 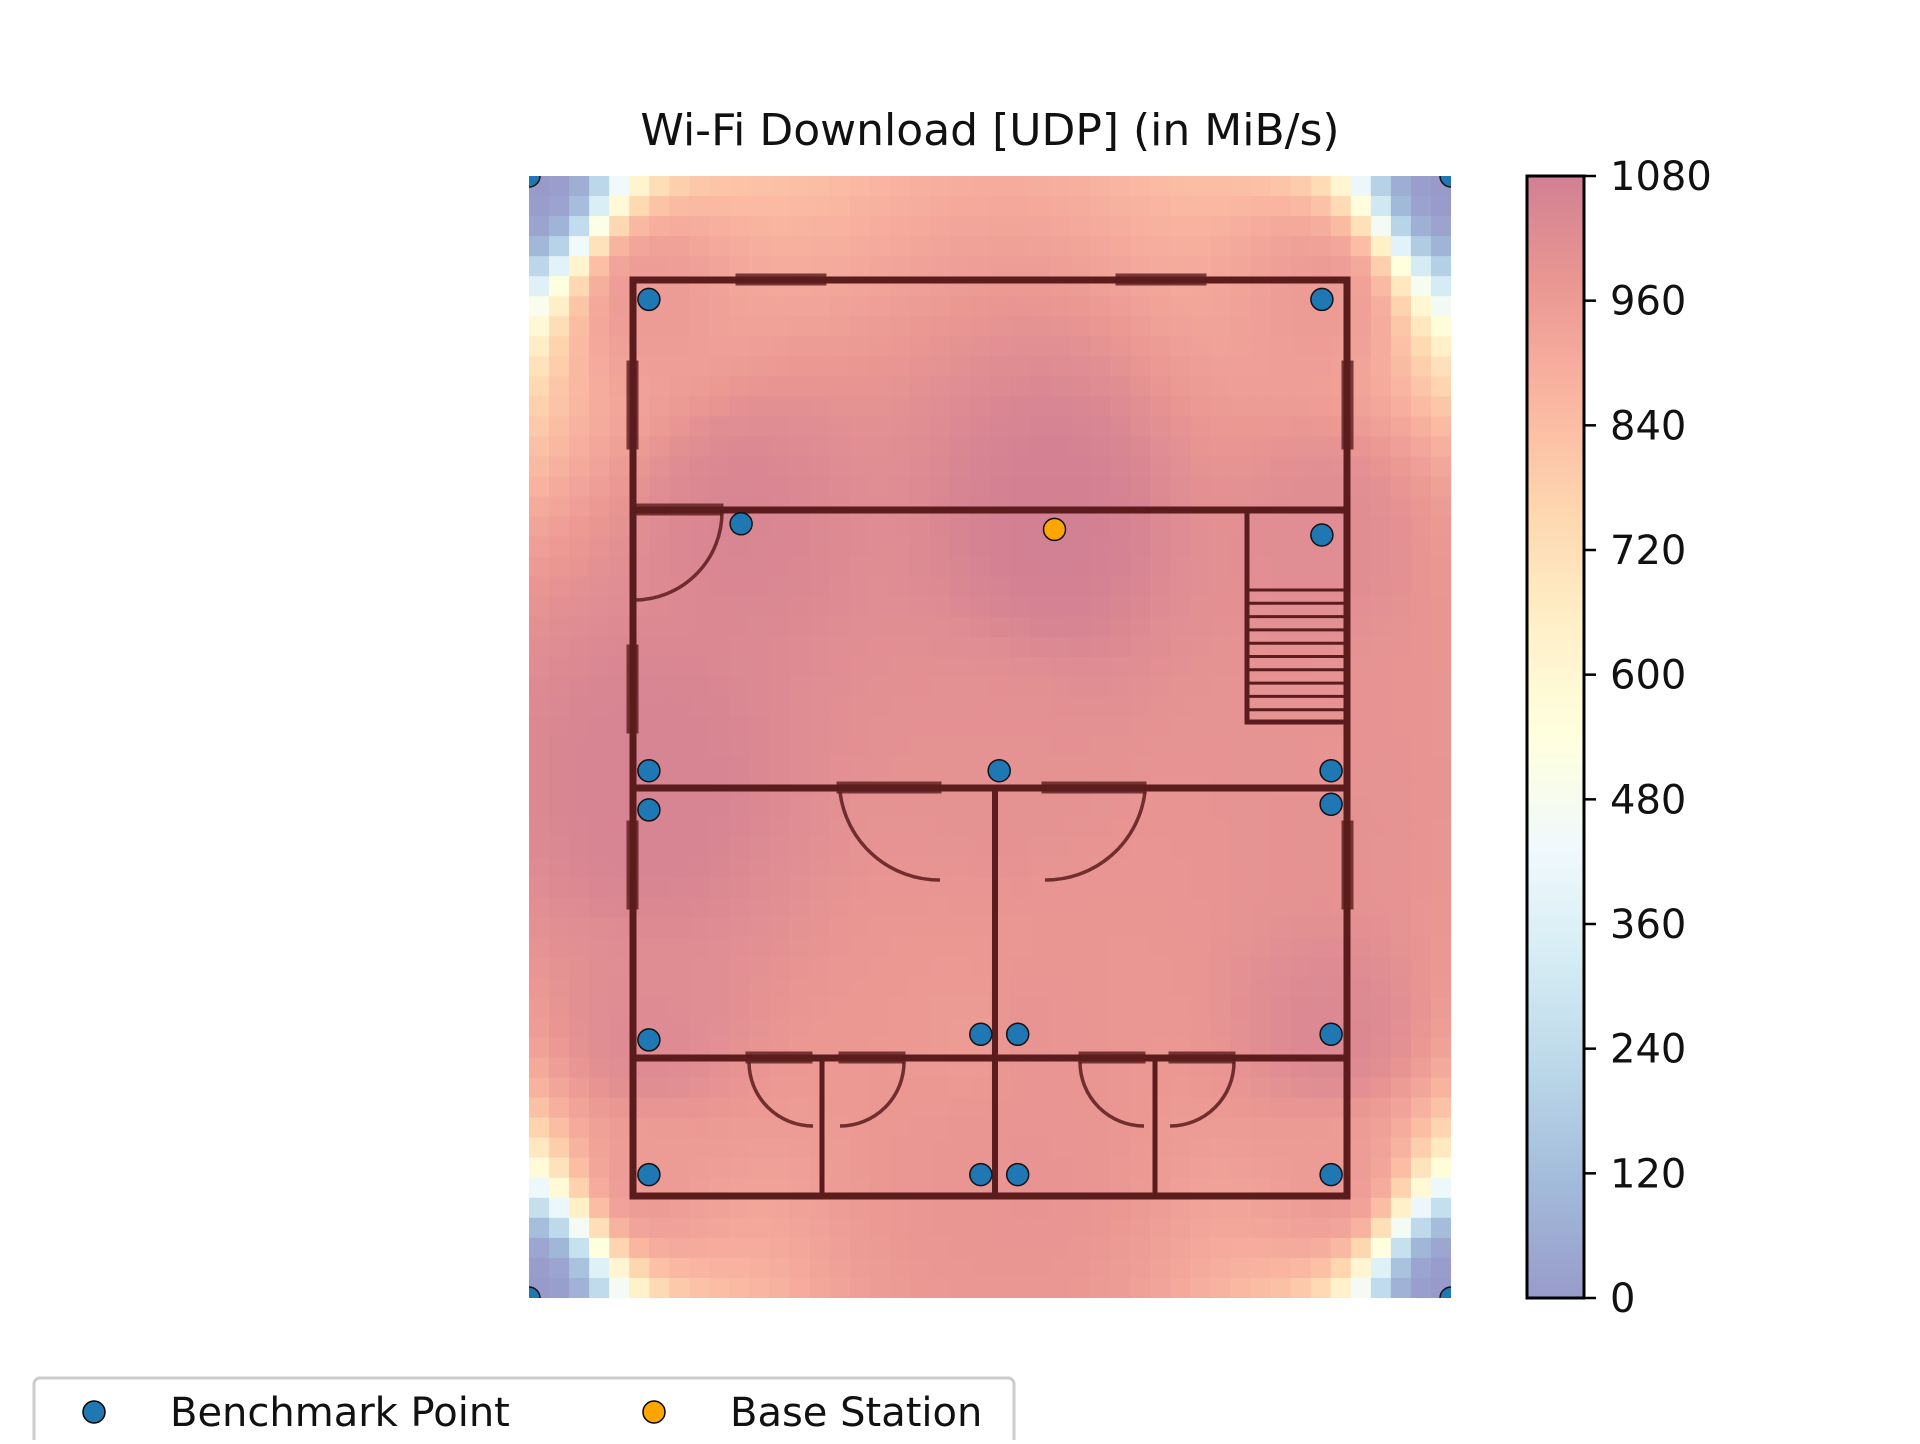 I want to click on benchmark-point, so click(x=999, y=770).